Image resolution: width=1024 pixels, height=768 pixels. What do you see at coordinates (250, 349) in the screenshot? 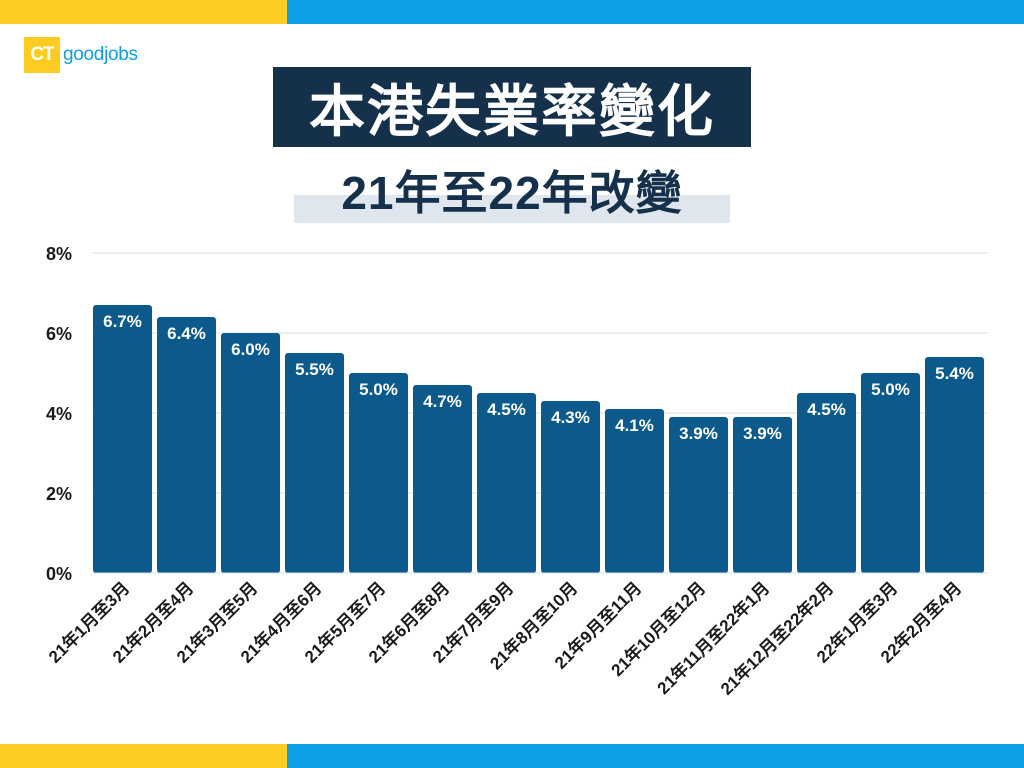
I see `bar-value-label: 6.0%` at bounding box center [250, 349].